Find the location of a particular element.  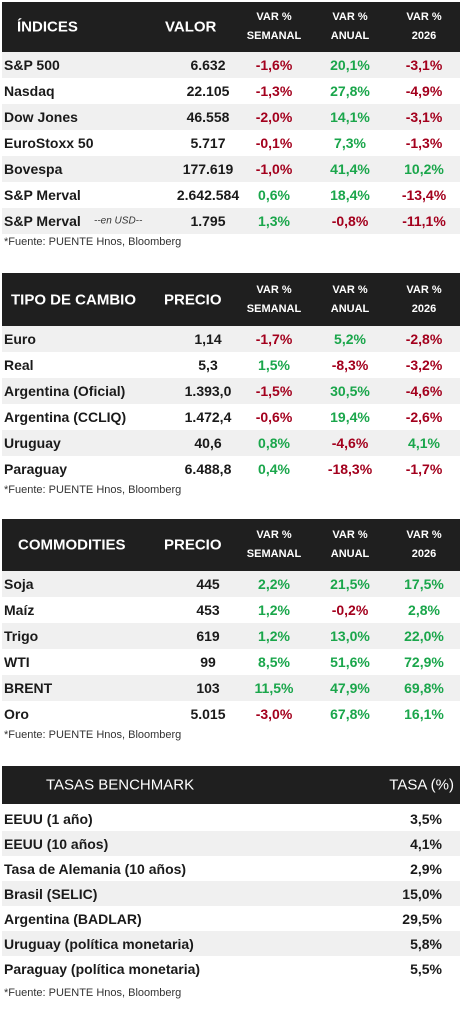

table-row: Euro 1,14 -1,7% 5,2% -2,8% is located at coordinates (231, 339).